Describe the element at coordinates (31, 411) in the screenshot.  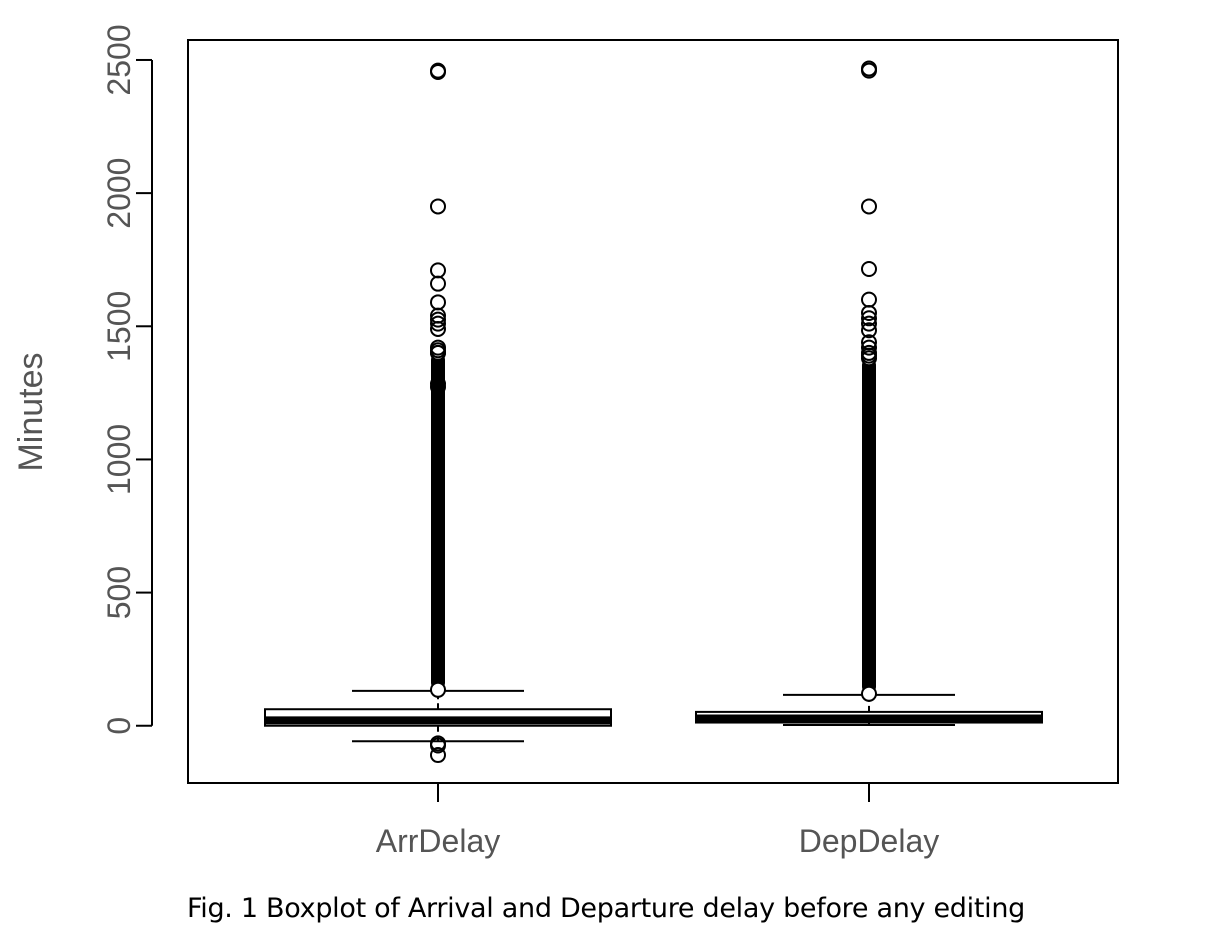
I see `y-axis-label: Minutes` at that location.